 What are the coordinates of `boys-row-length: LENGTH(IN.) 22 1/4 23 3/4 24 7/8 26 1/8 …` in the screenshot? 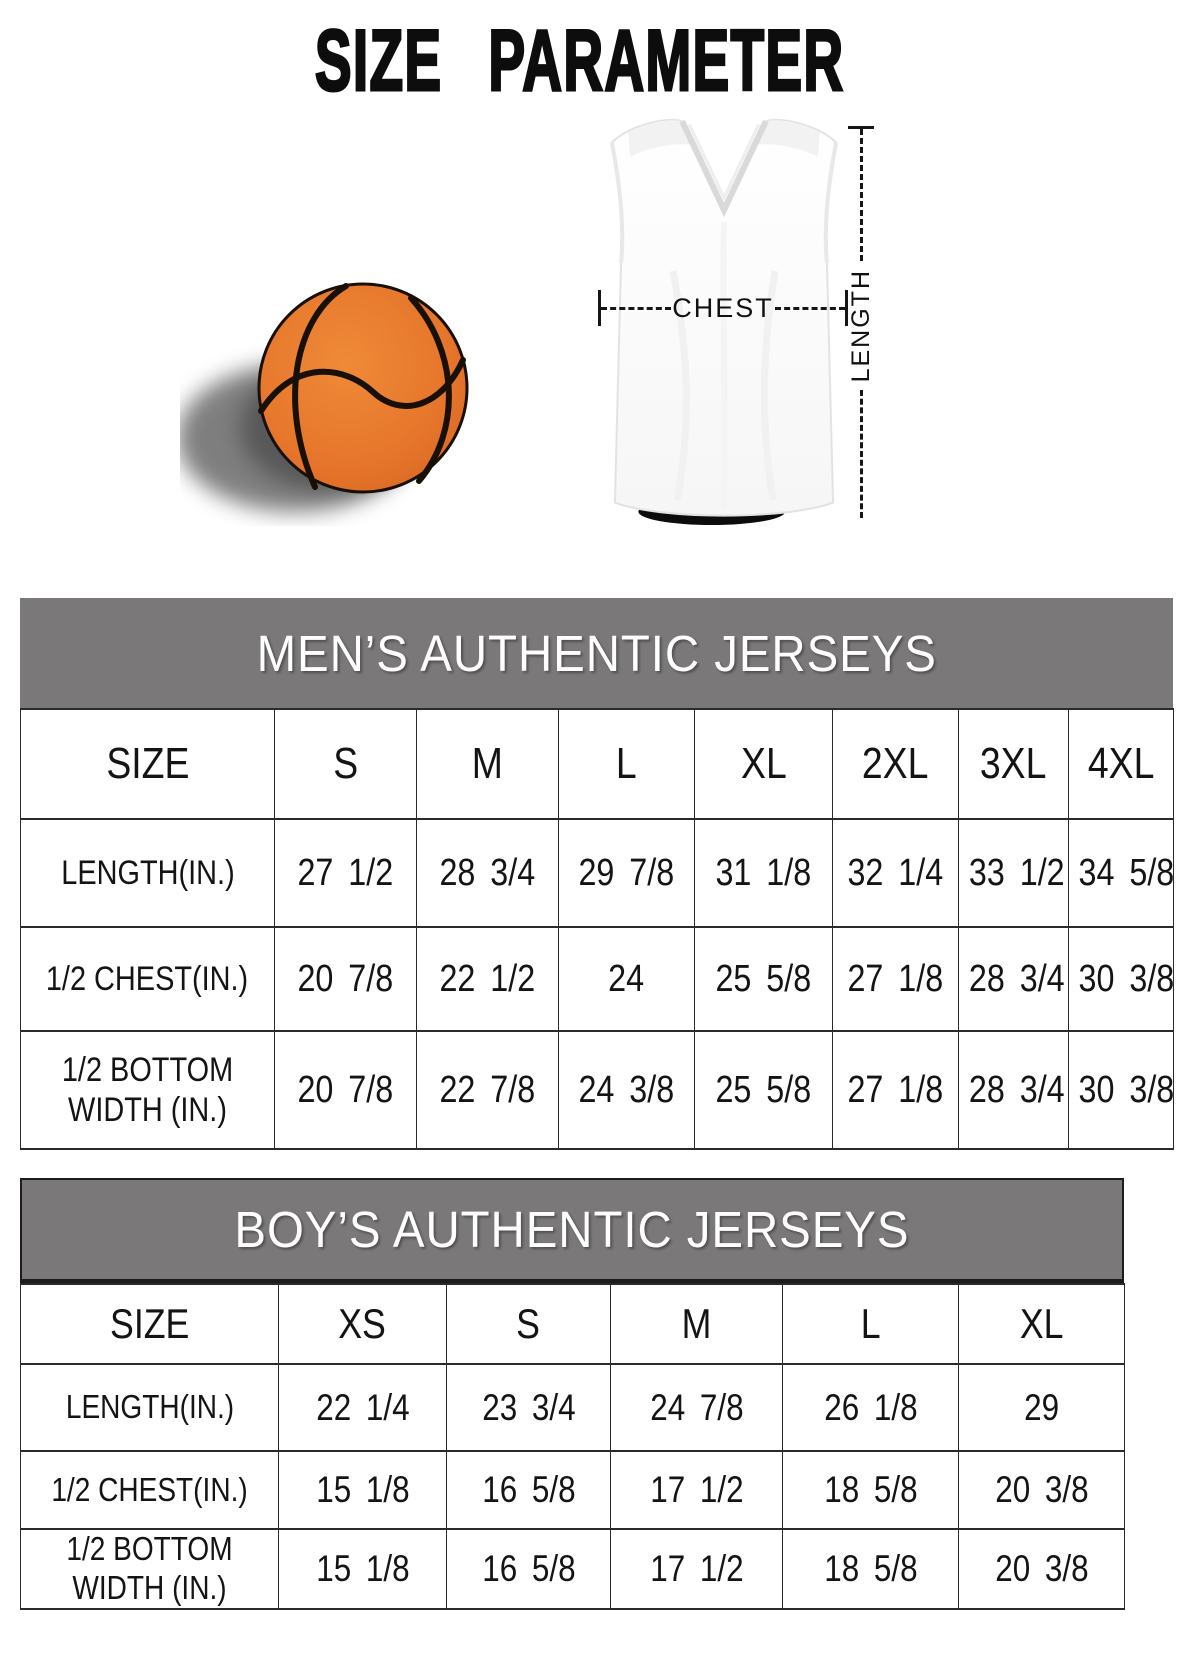 It's located at (572, 1407).